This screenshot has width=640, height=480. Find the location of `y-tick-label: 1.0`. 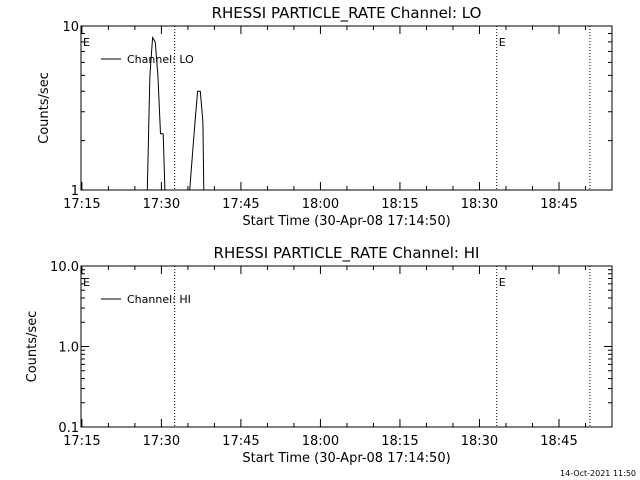

y-tick-label: 1.0 is located at coordinates (68, 348).